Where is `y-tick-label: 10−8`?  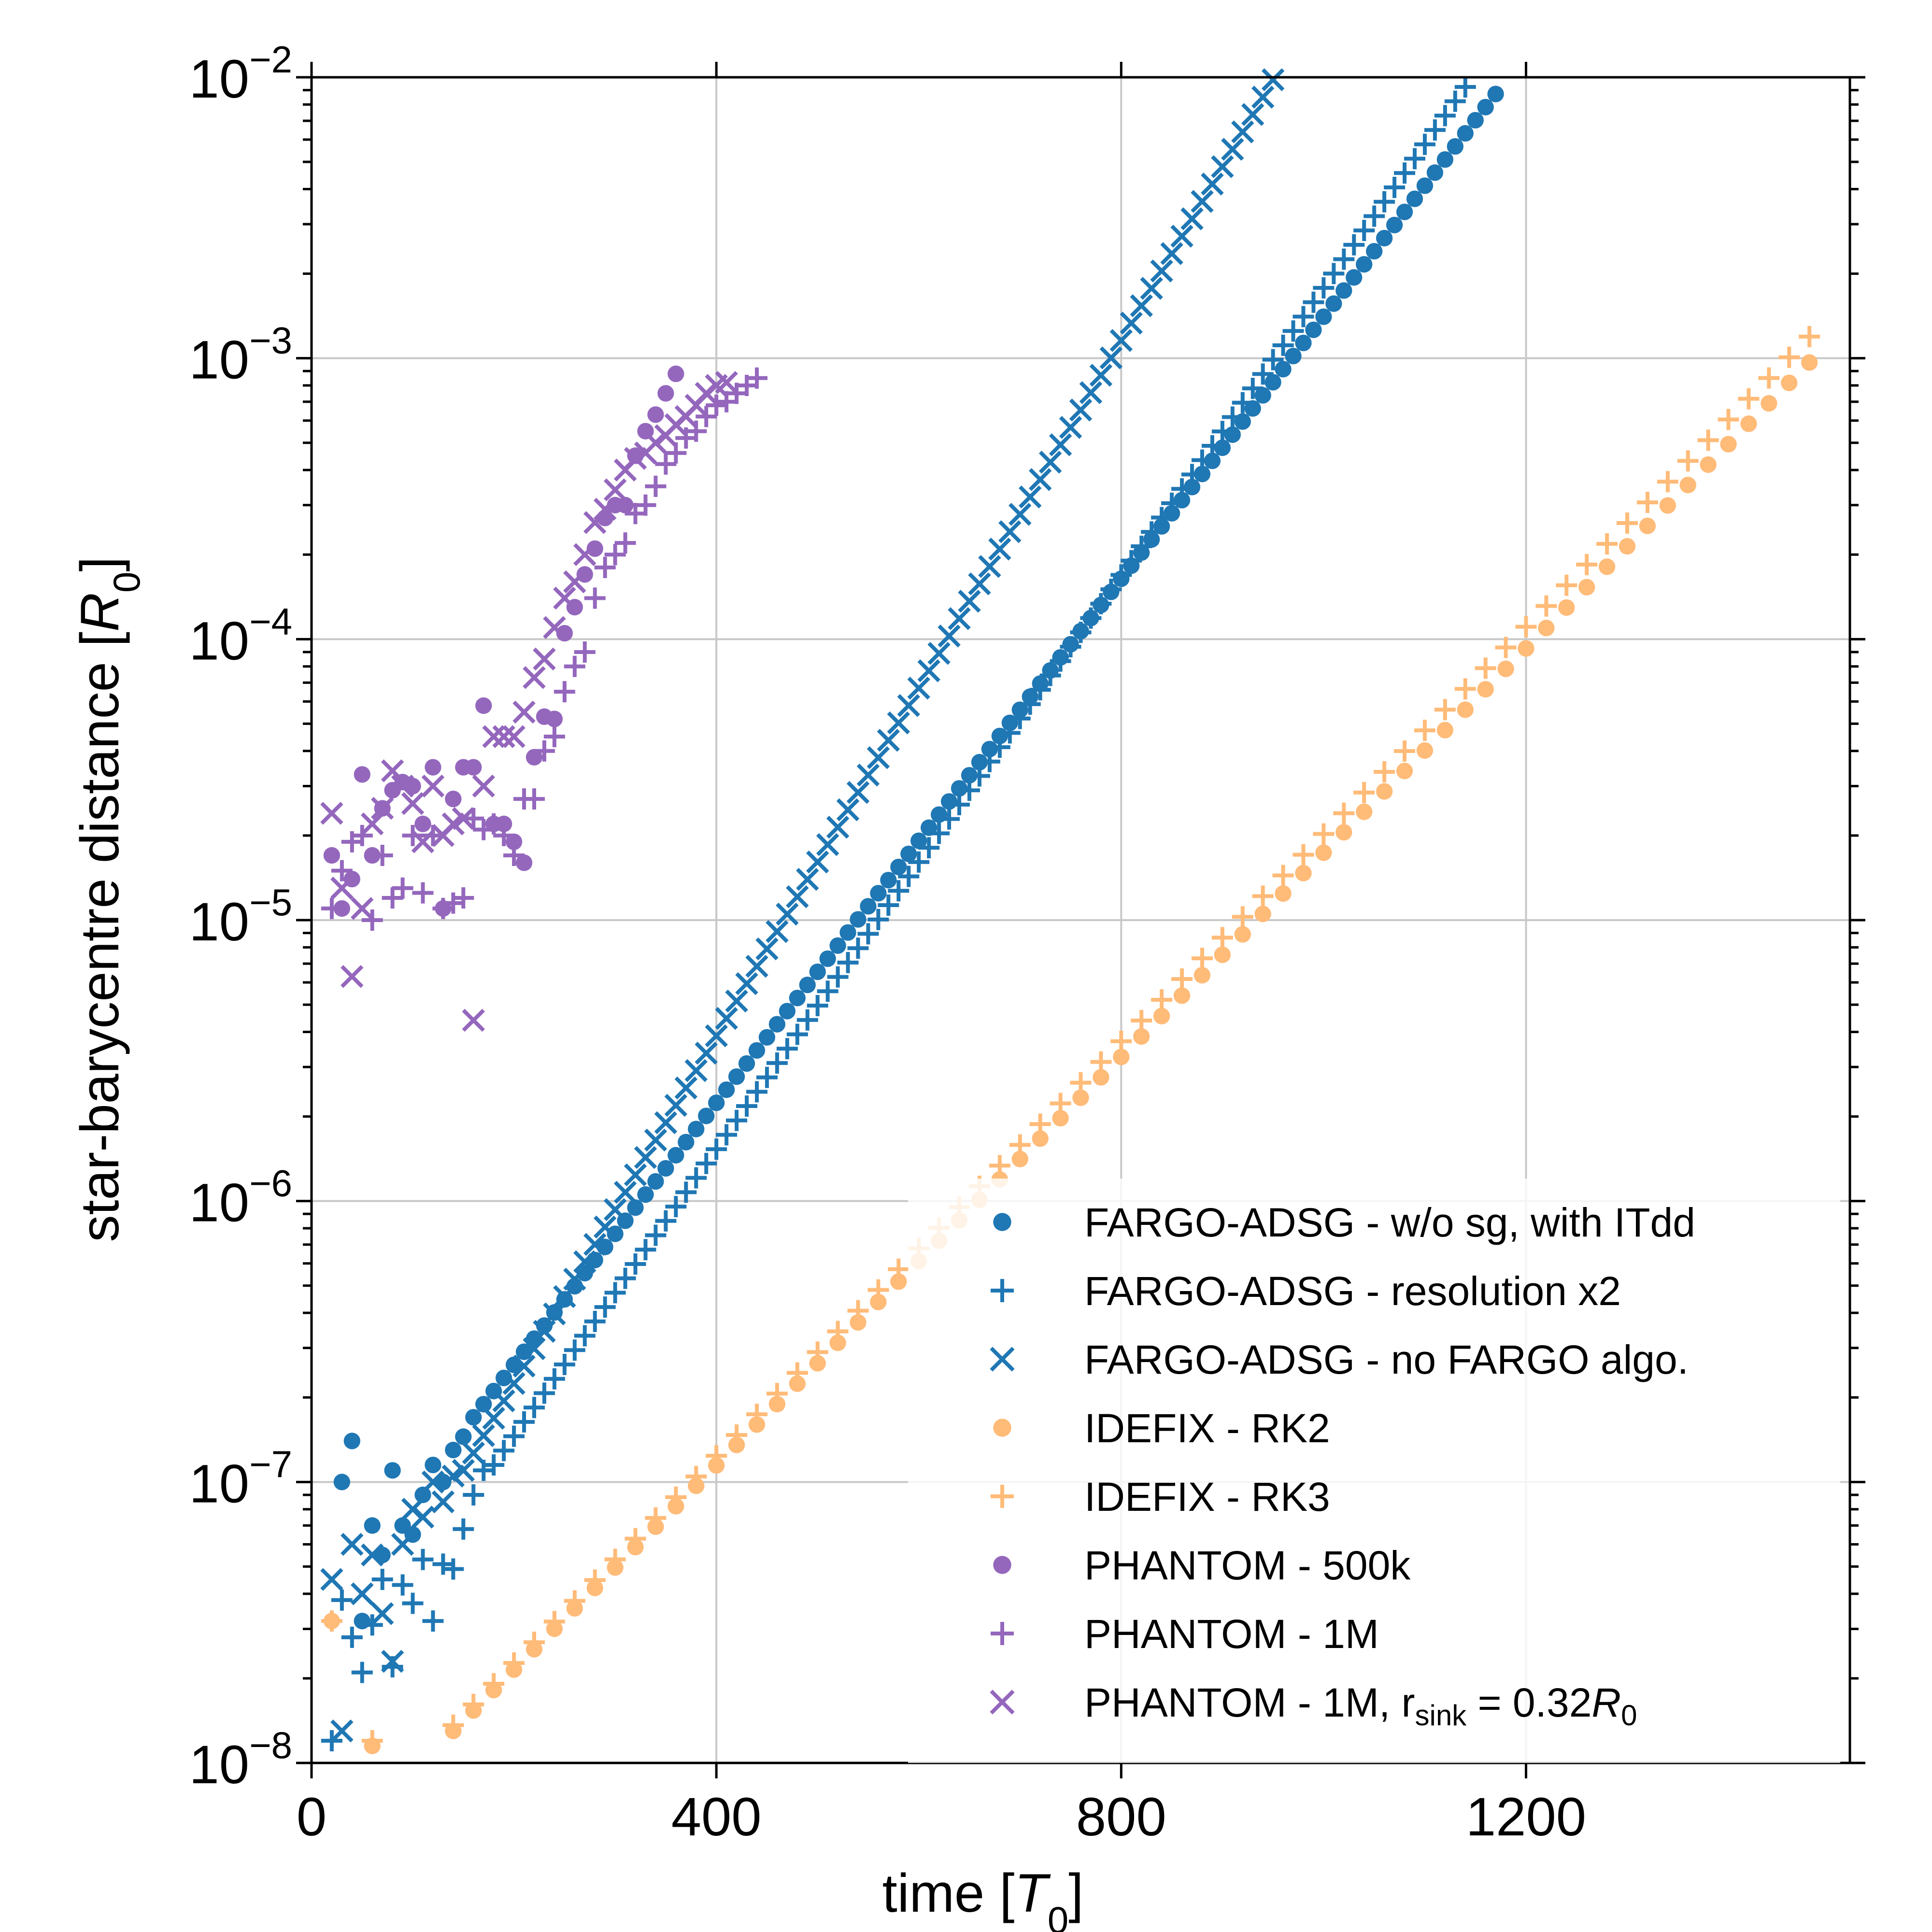
y-tick-label: 10−8 is located at coordinates (240, 1759).